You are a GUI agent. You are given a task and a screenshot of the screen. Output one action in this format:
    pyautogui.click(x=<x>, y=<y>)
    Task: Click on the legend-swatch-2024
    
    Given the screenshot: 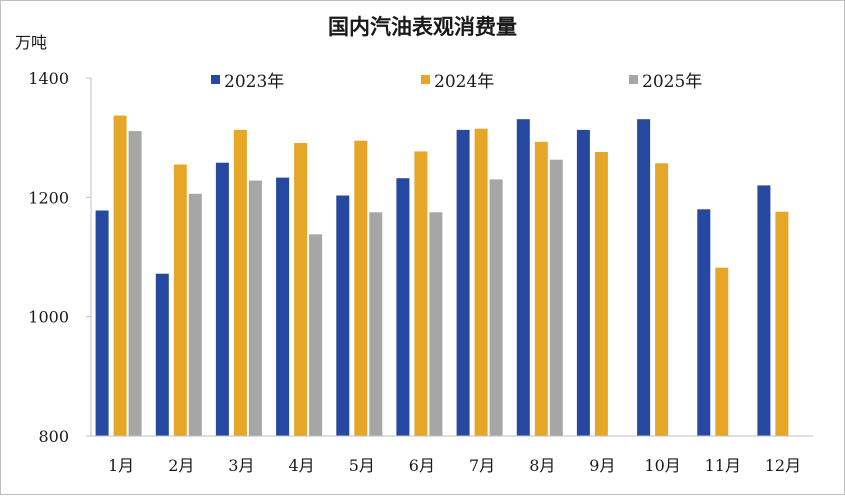 What is the action you would take?
    pyautogui.click(x=425, y=79)
    